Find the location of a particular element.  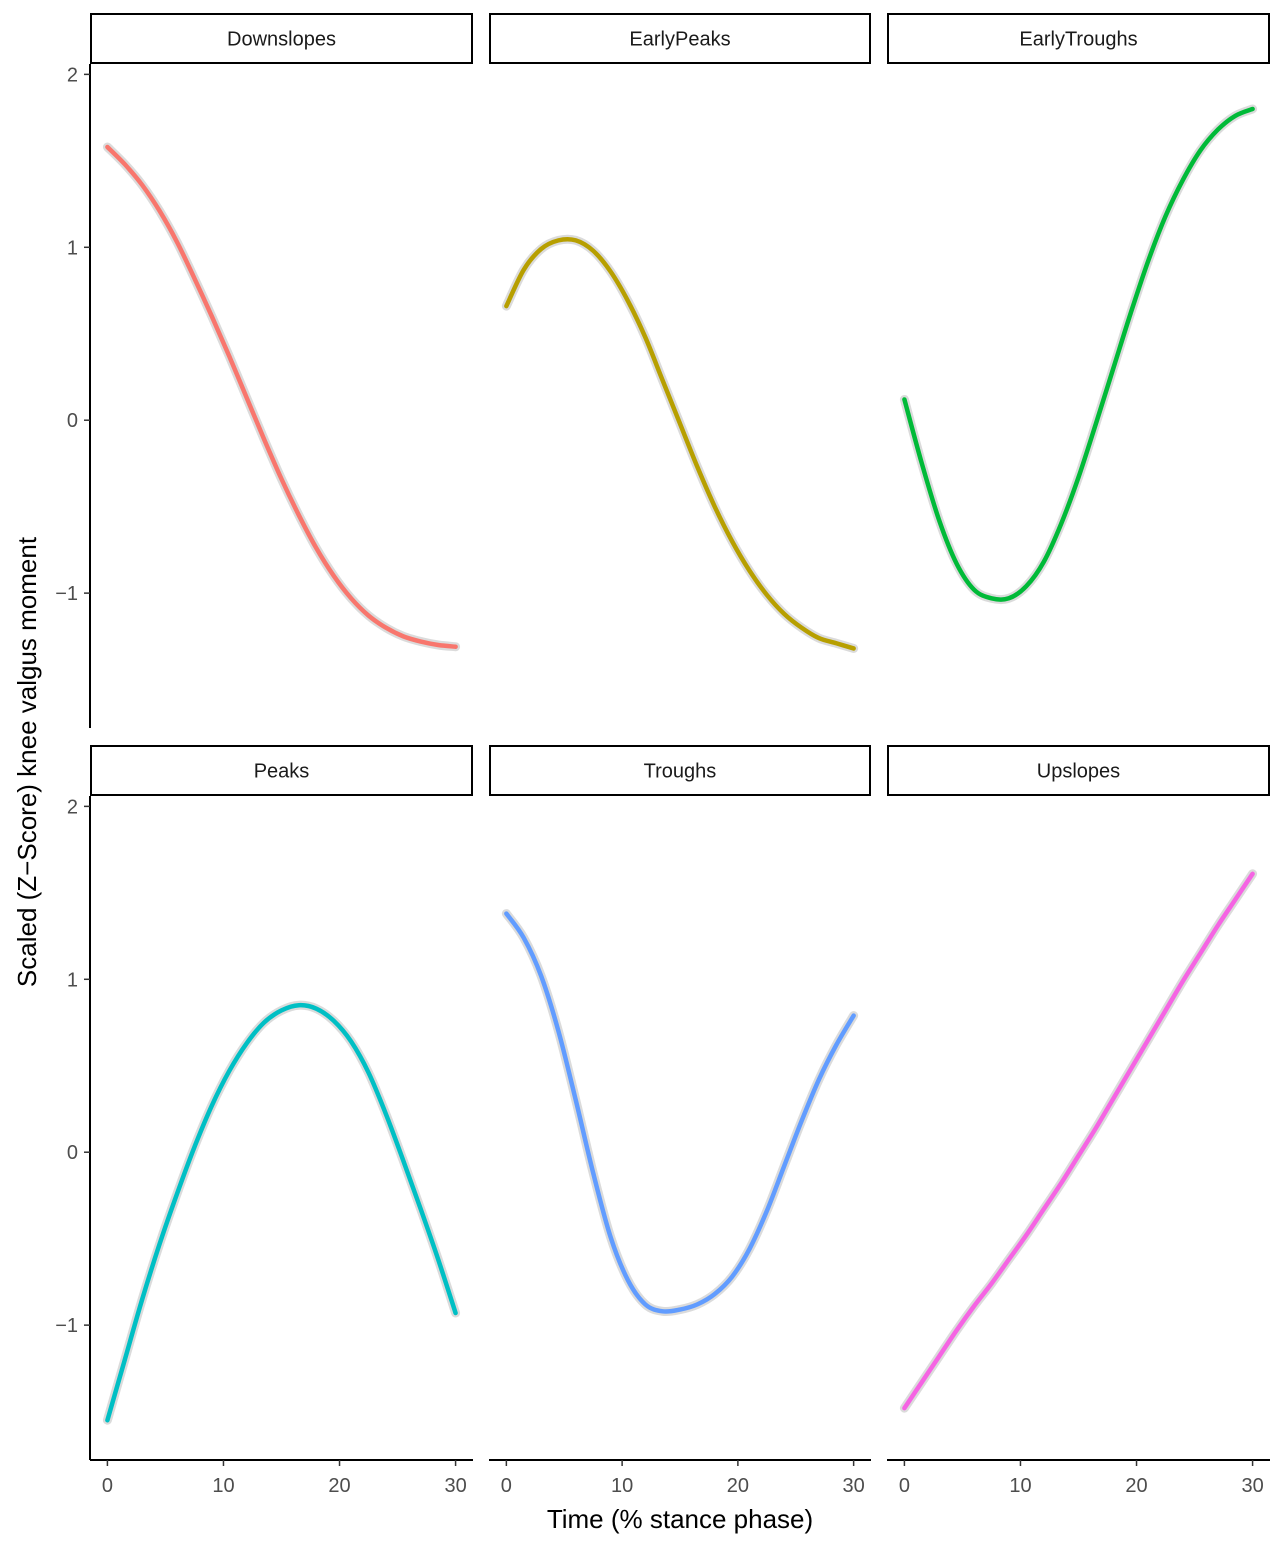

strip-box-troughs is located at coordinates (680, 770).